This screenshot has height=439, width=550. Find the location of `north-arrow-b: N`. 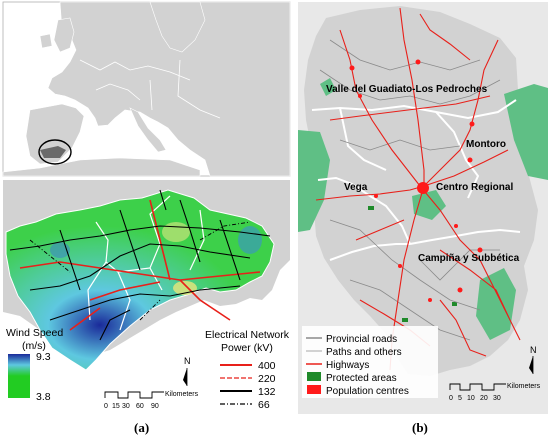

north-arrow-b: N is located at coordinates (533, 359).